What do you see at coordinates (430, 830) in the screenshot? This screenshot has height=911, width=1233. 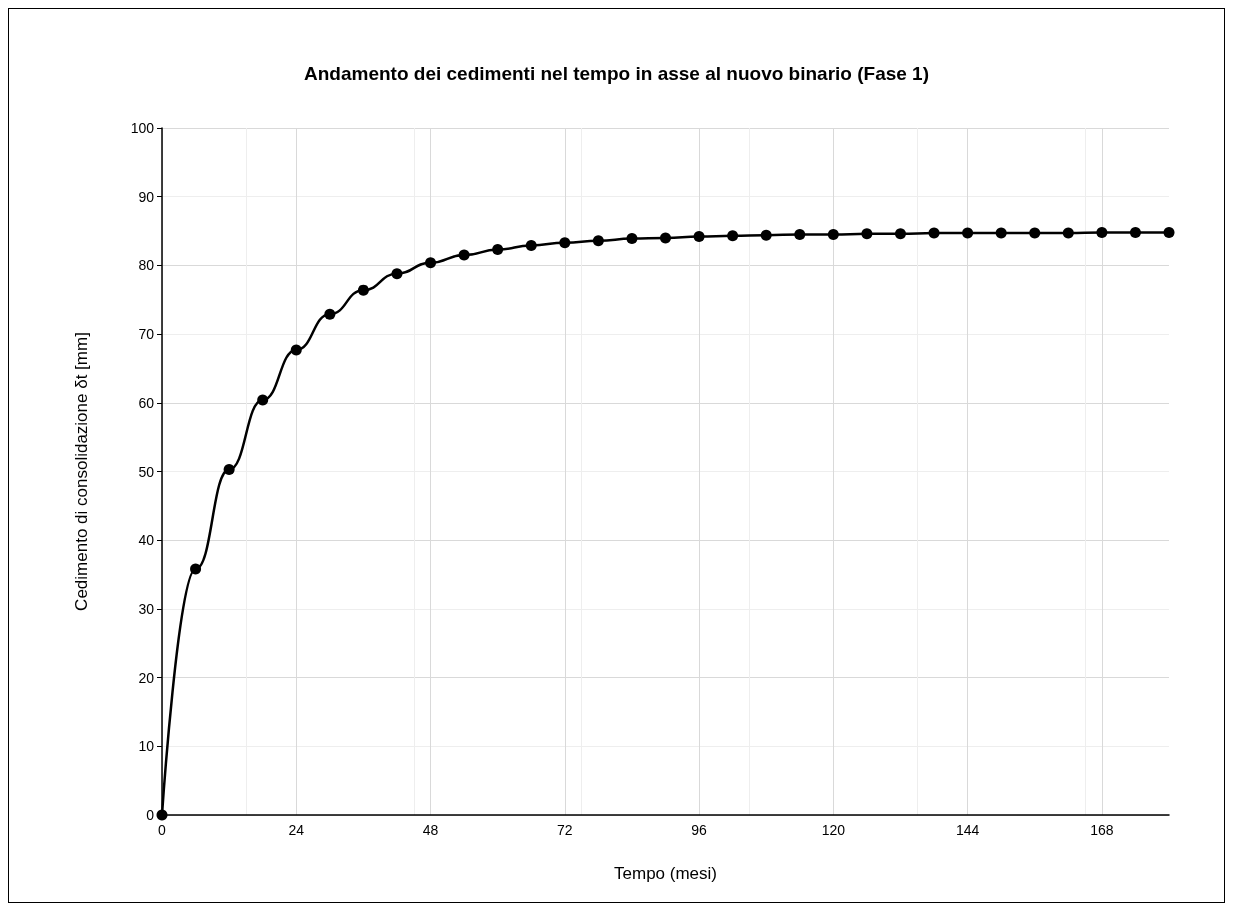 I see `x-tick-label: 48` at bounding box center [430, 830].